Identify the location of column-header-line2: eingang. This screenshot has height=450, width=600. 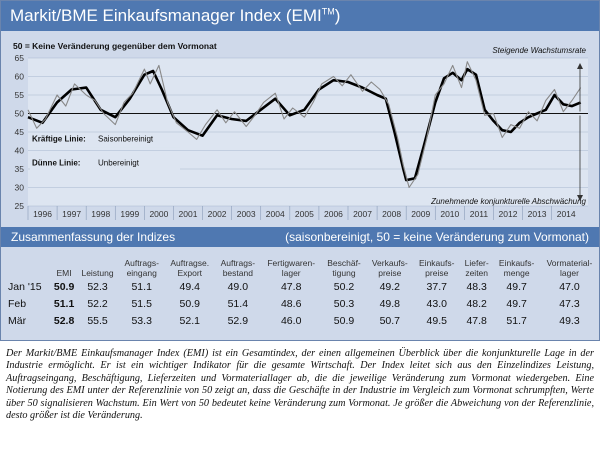
(141, 273).